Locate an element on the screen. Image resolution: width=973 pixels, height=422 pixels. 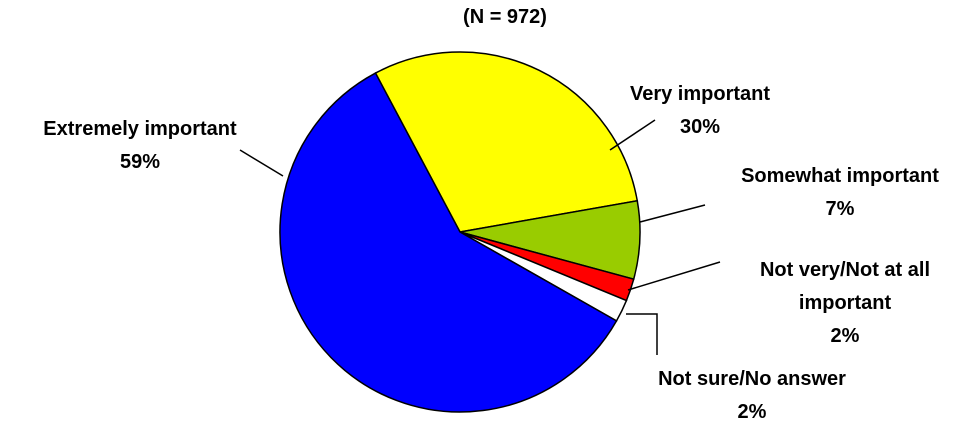
value-label: 7% is located at coordinates (840, 209).